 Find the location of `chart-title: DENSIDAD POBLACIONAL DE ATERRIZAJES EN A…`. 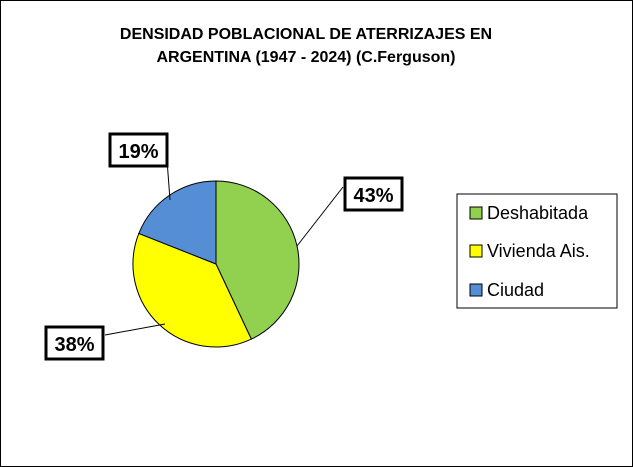

chart-title: DENSIDAD POBLACIONAL DE ATERRIZAJES EN A… is located at coordinates (306, 46).